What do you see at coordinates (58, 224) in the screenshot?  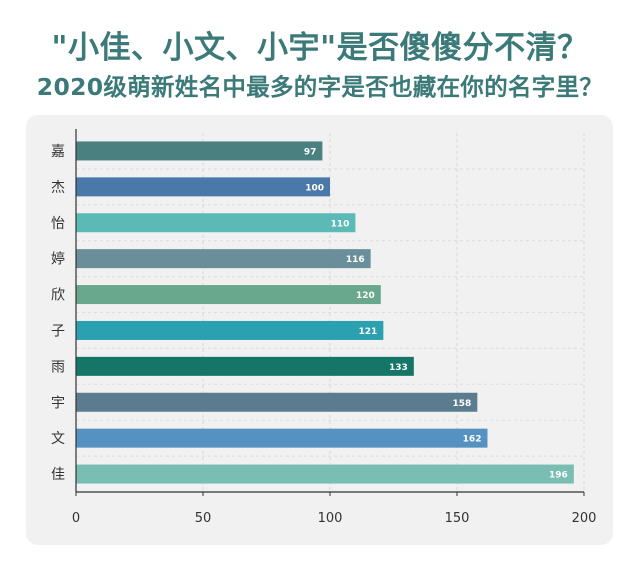 I see `category-label-2: 怡` at bounding box center [58, 224].